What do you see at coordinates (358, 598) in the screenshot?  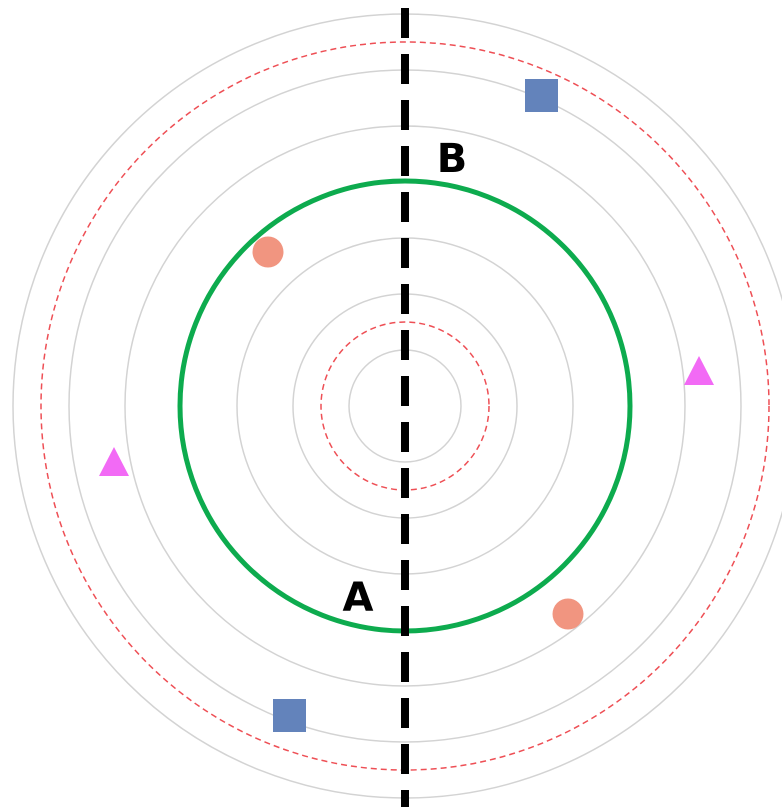 I see `label-a: A` at bounding box center [358, 598].